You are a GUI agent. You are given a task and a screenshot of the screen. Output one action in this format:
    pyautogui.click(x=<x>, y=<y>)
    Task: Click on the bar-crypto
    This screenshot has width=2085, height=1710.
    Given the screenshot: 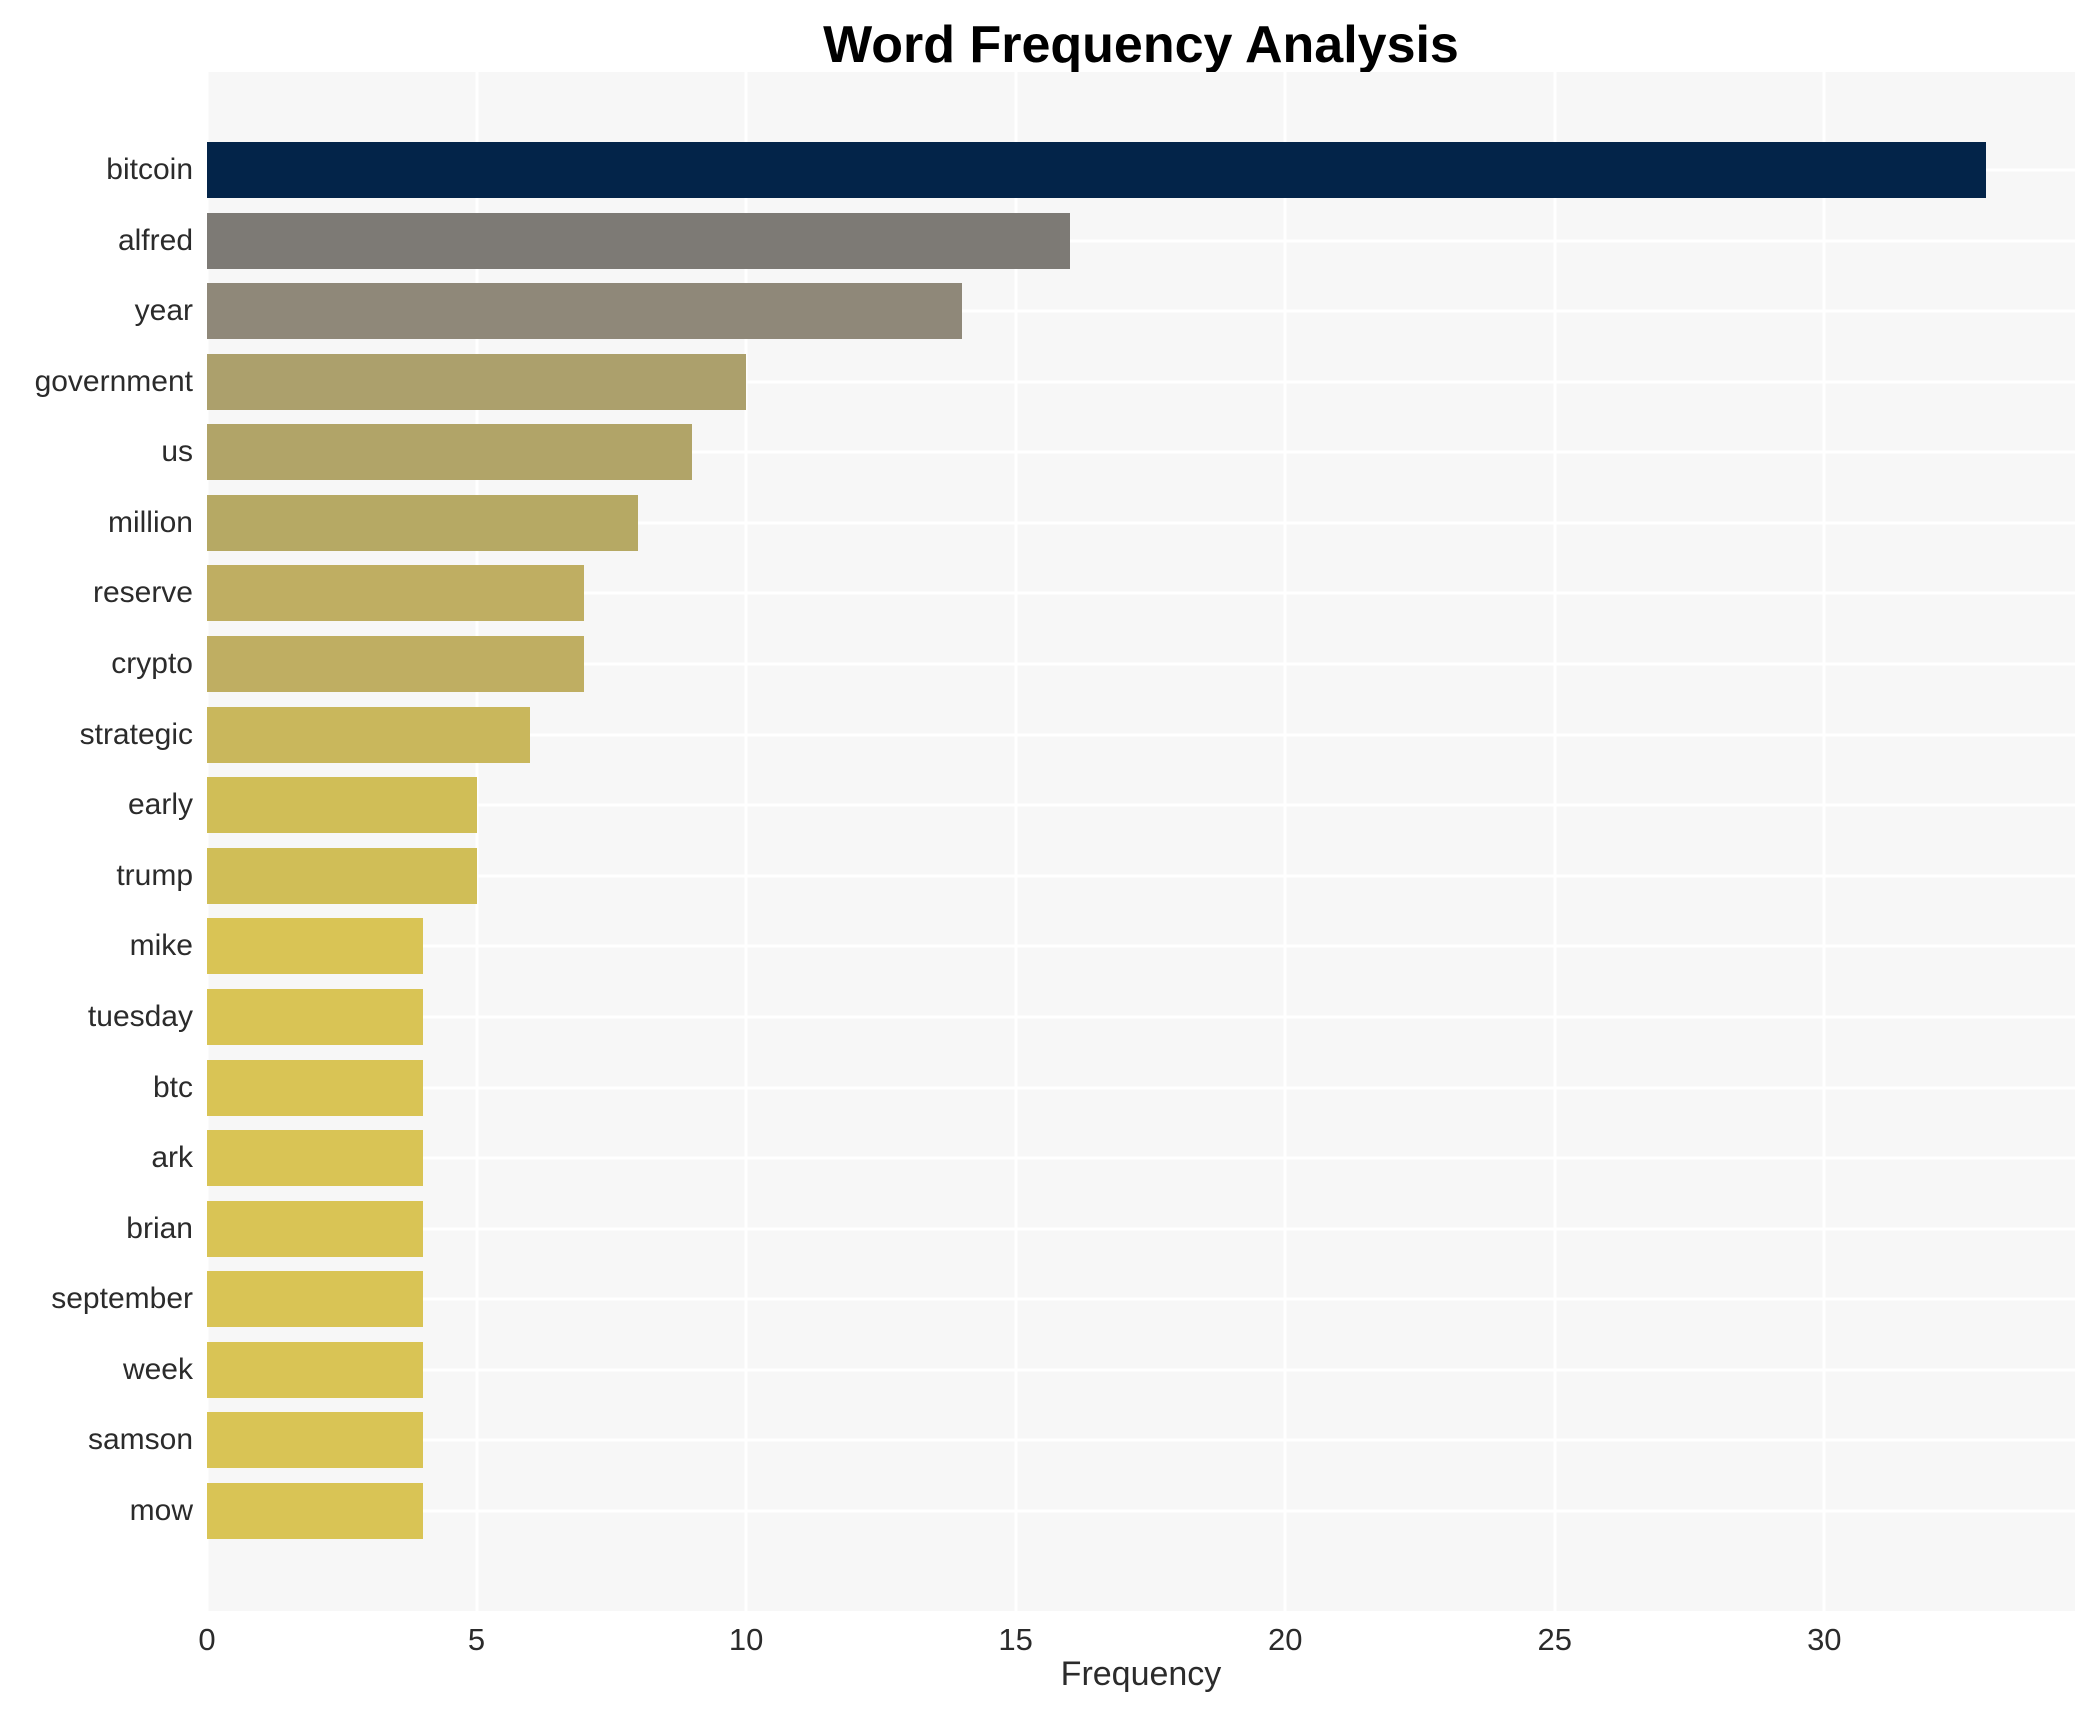 What is the action you would take?
    pyautogui.click(x=396, y=664)
    